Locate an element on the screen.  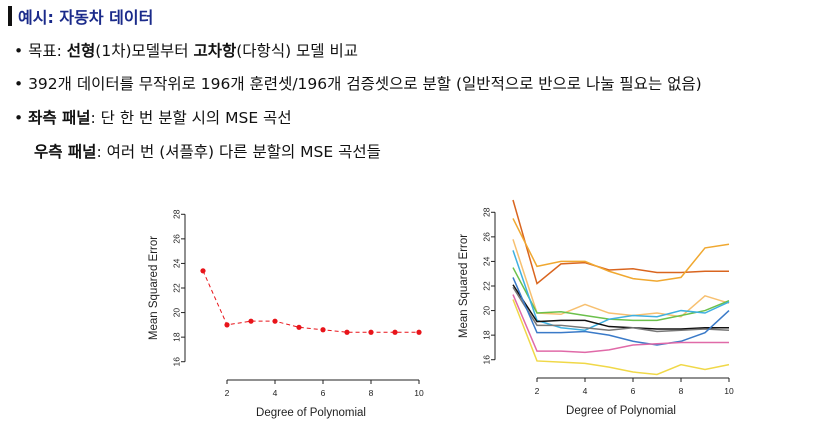
bullet-goal: • 목표: 선형(1차)모델부터 고차항(다항식) 모델 비교 is located at coordinates (186, 50).